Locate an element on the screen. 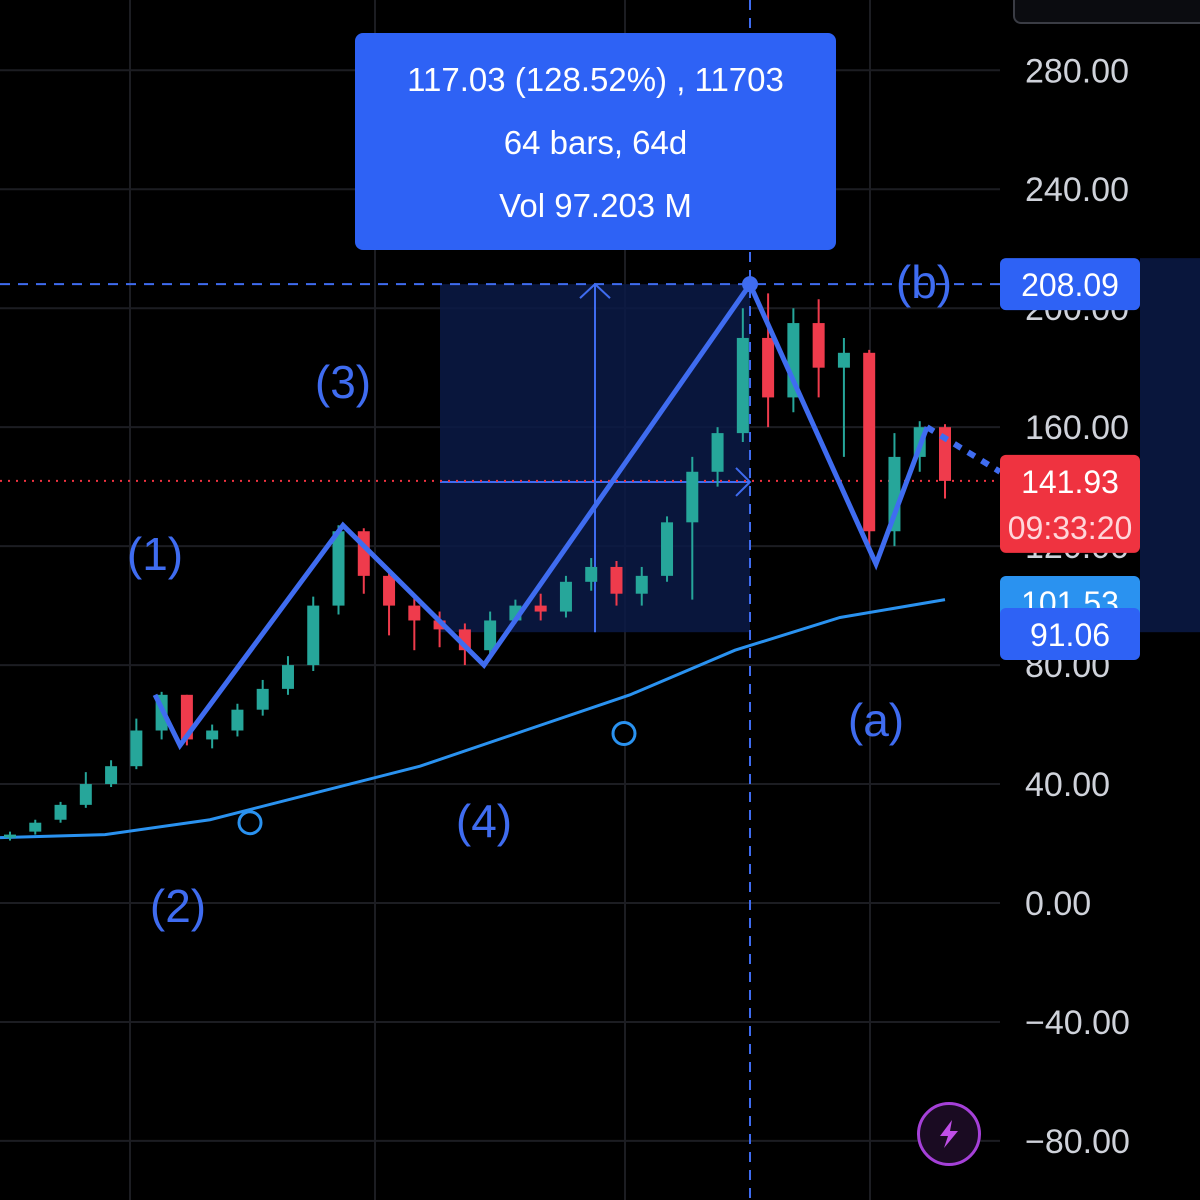 The width and height of the screenshot is (1200, 1200). price-tag-countdown: 09:33:20 is located at coordinates (1070, 528).